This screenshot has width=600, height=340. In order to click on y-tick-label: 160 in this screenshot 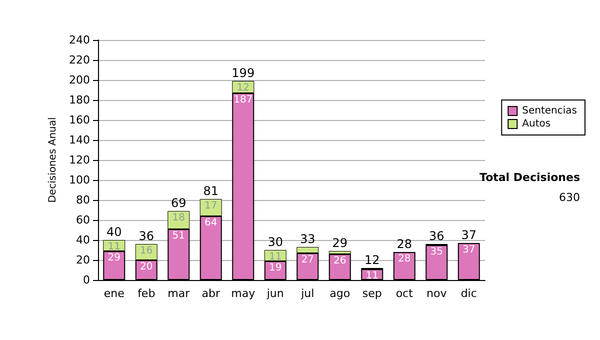, I will do `click(79, 120)`.